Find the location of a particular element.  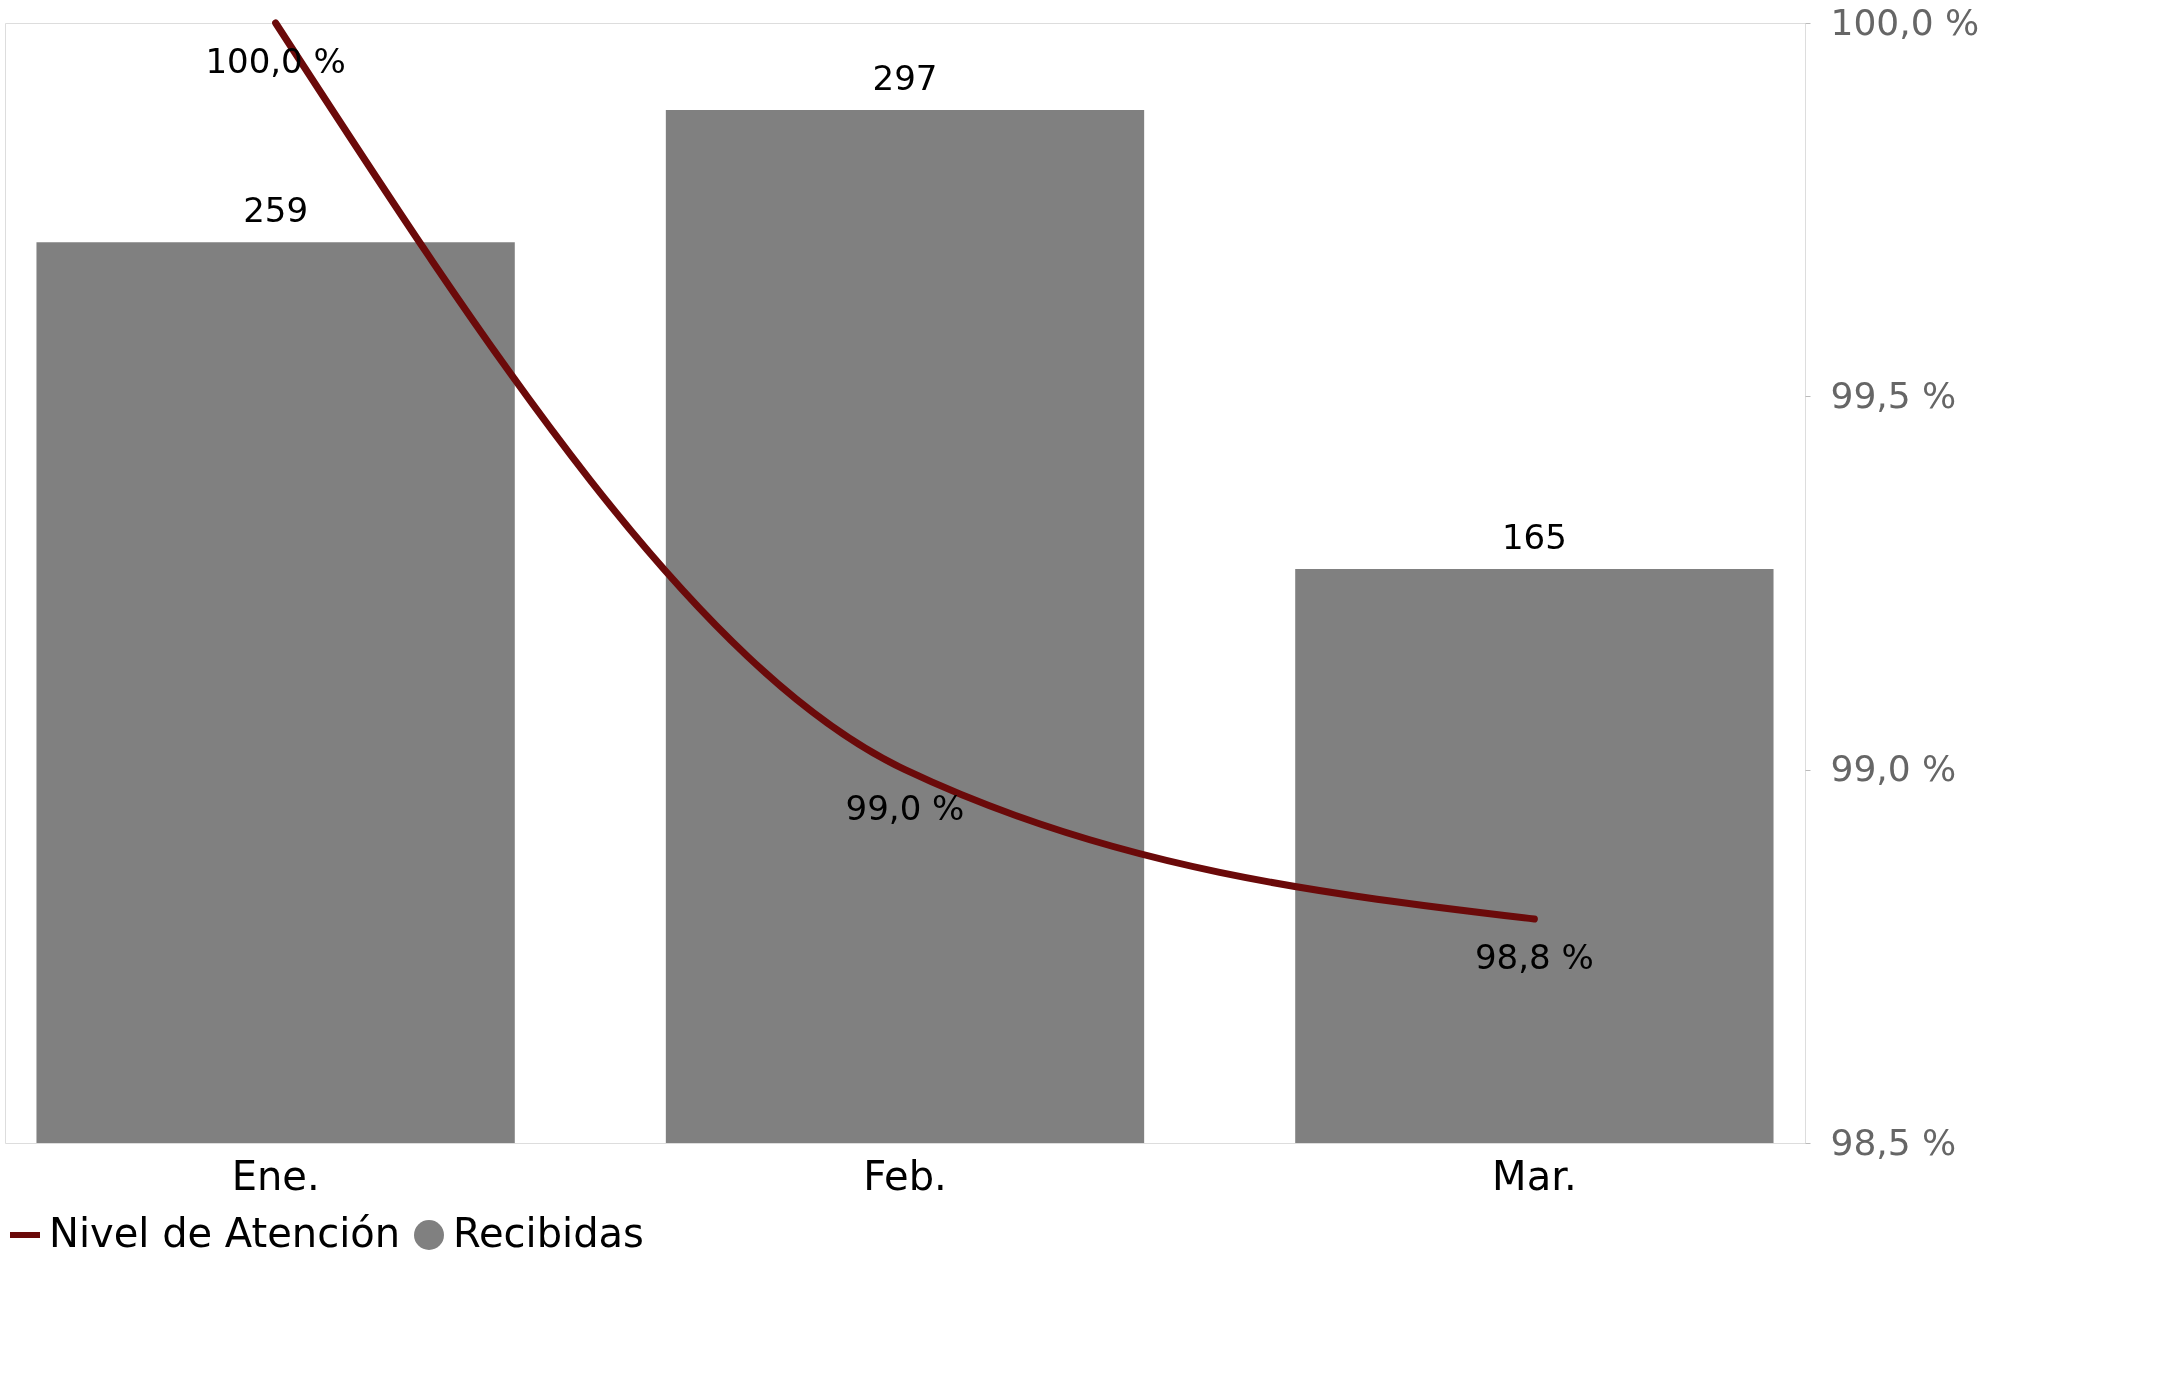

y2-tick-label: 98,5 % is located at coordinates (1893, 1142).